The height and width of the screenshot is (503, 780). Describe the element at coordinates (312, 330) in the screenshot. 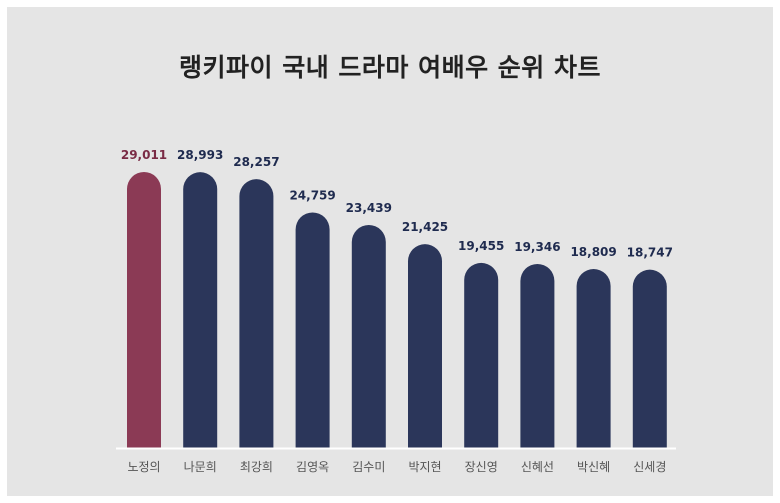

I see `bar-김영옥` at that location.